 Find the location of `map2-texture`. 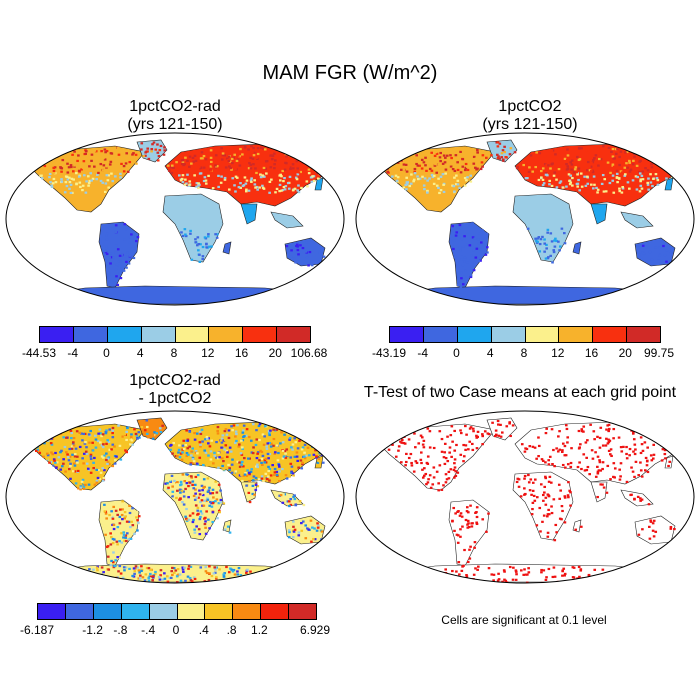

map2-texture is located at coordinates (531, 214).